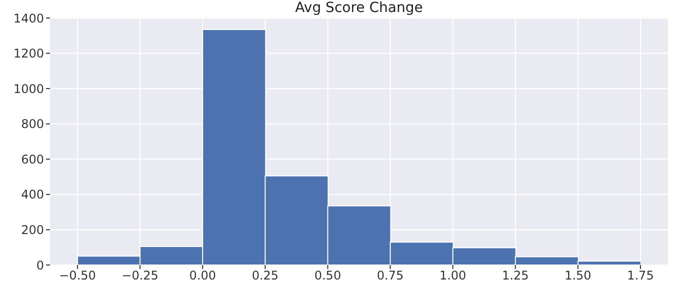 This screenshot has height=289, width=680. What do you see at coordinates (32, 195) in the screenshot?
I see `y-tick-label: 400` at bounding box center [32, 195].